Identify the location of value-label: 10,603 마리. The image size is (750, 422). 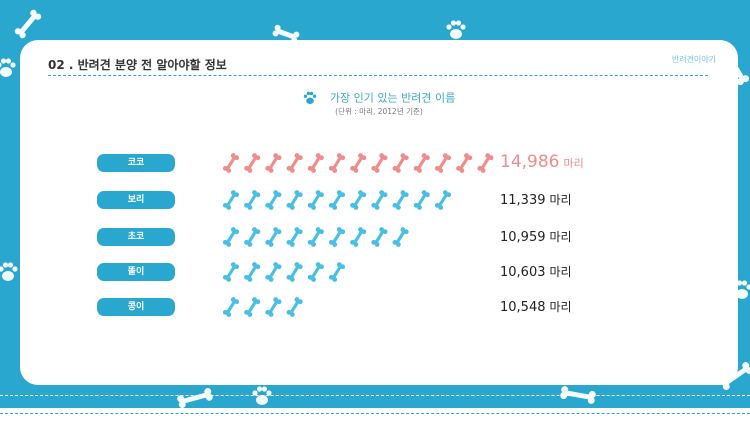
(536, 271).